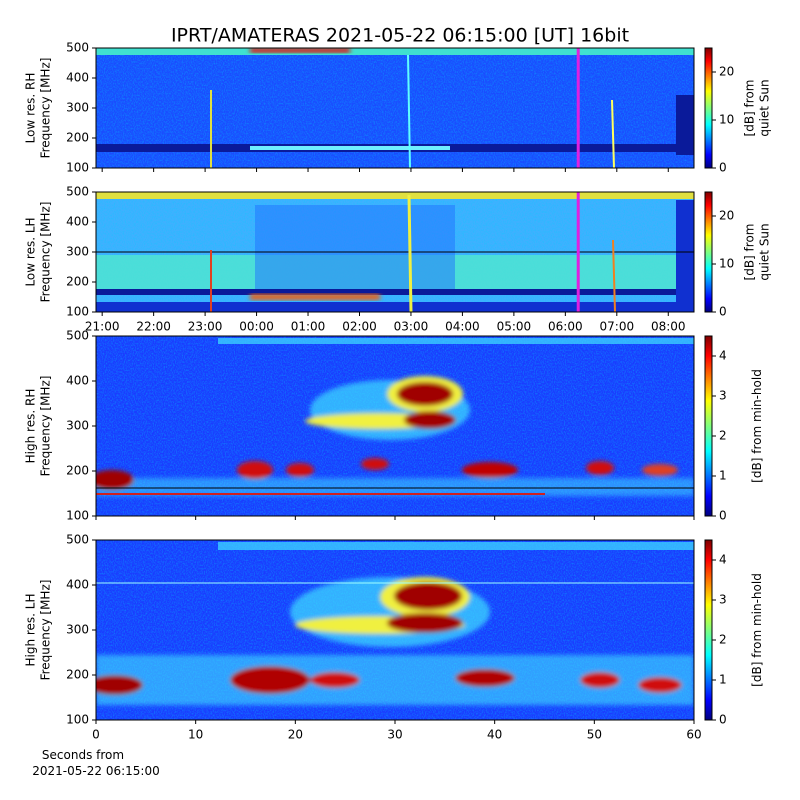 Image resolution: width=800 pixels, height=800 pixels. Describe the element at coordinates (30, 426) in the screenshot. I see `y-axis-label-line: High res. RH` at that location.